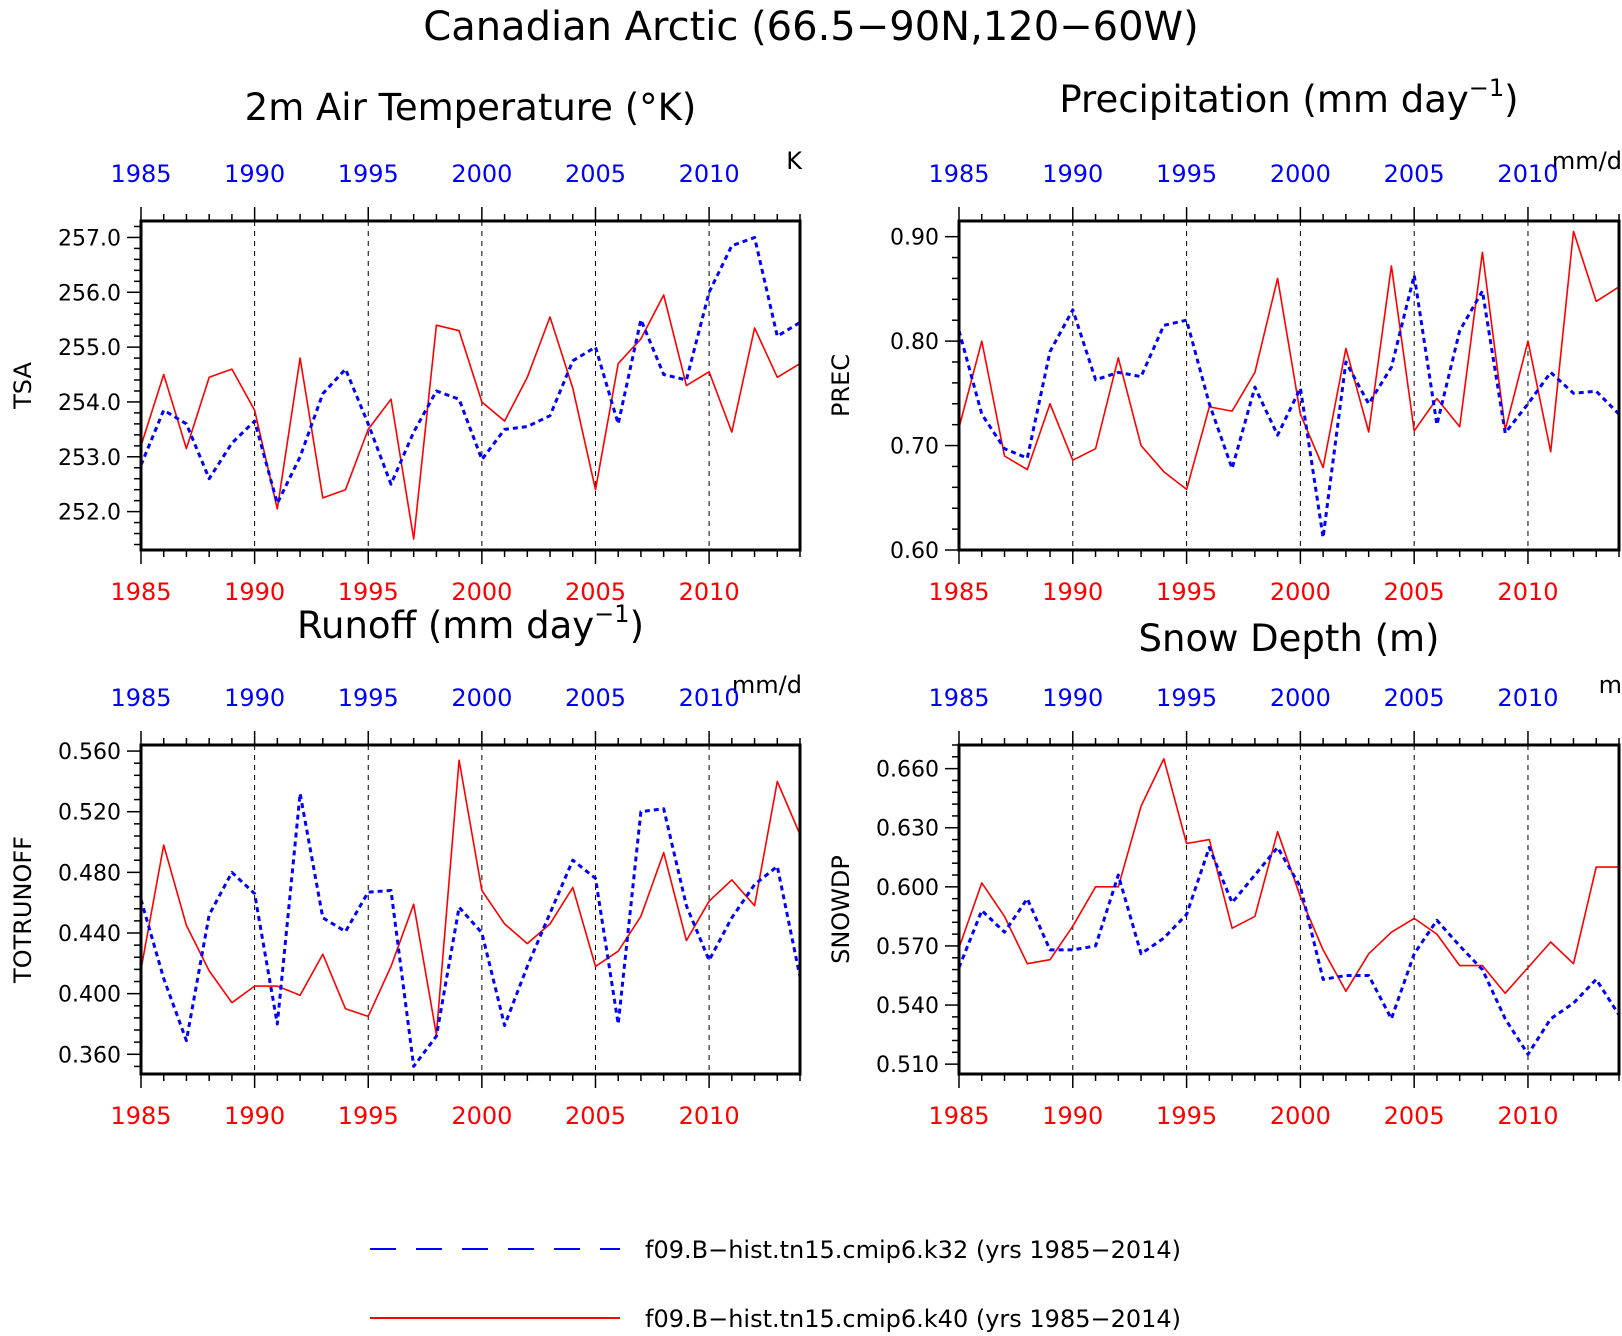  I want to click on units-label: K, so click(794, 161).